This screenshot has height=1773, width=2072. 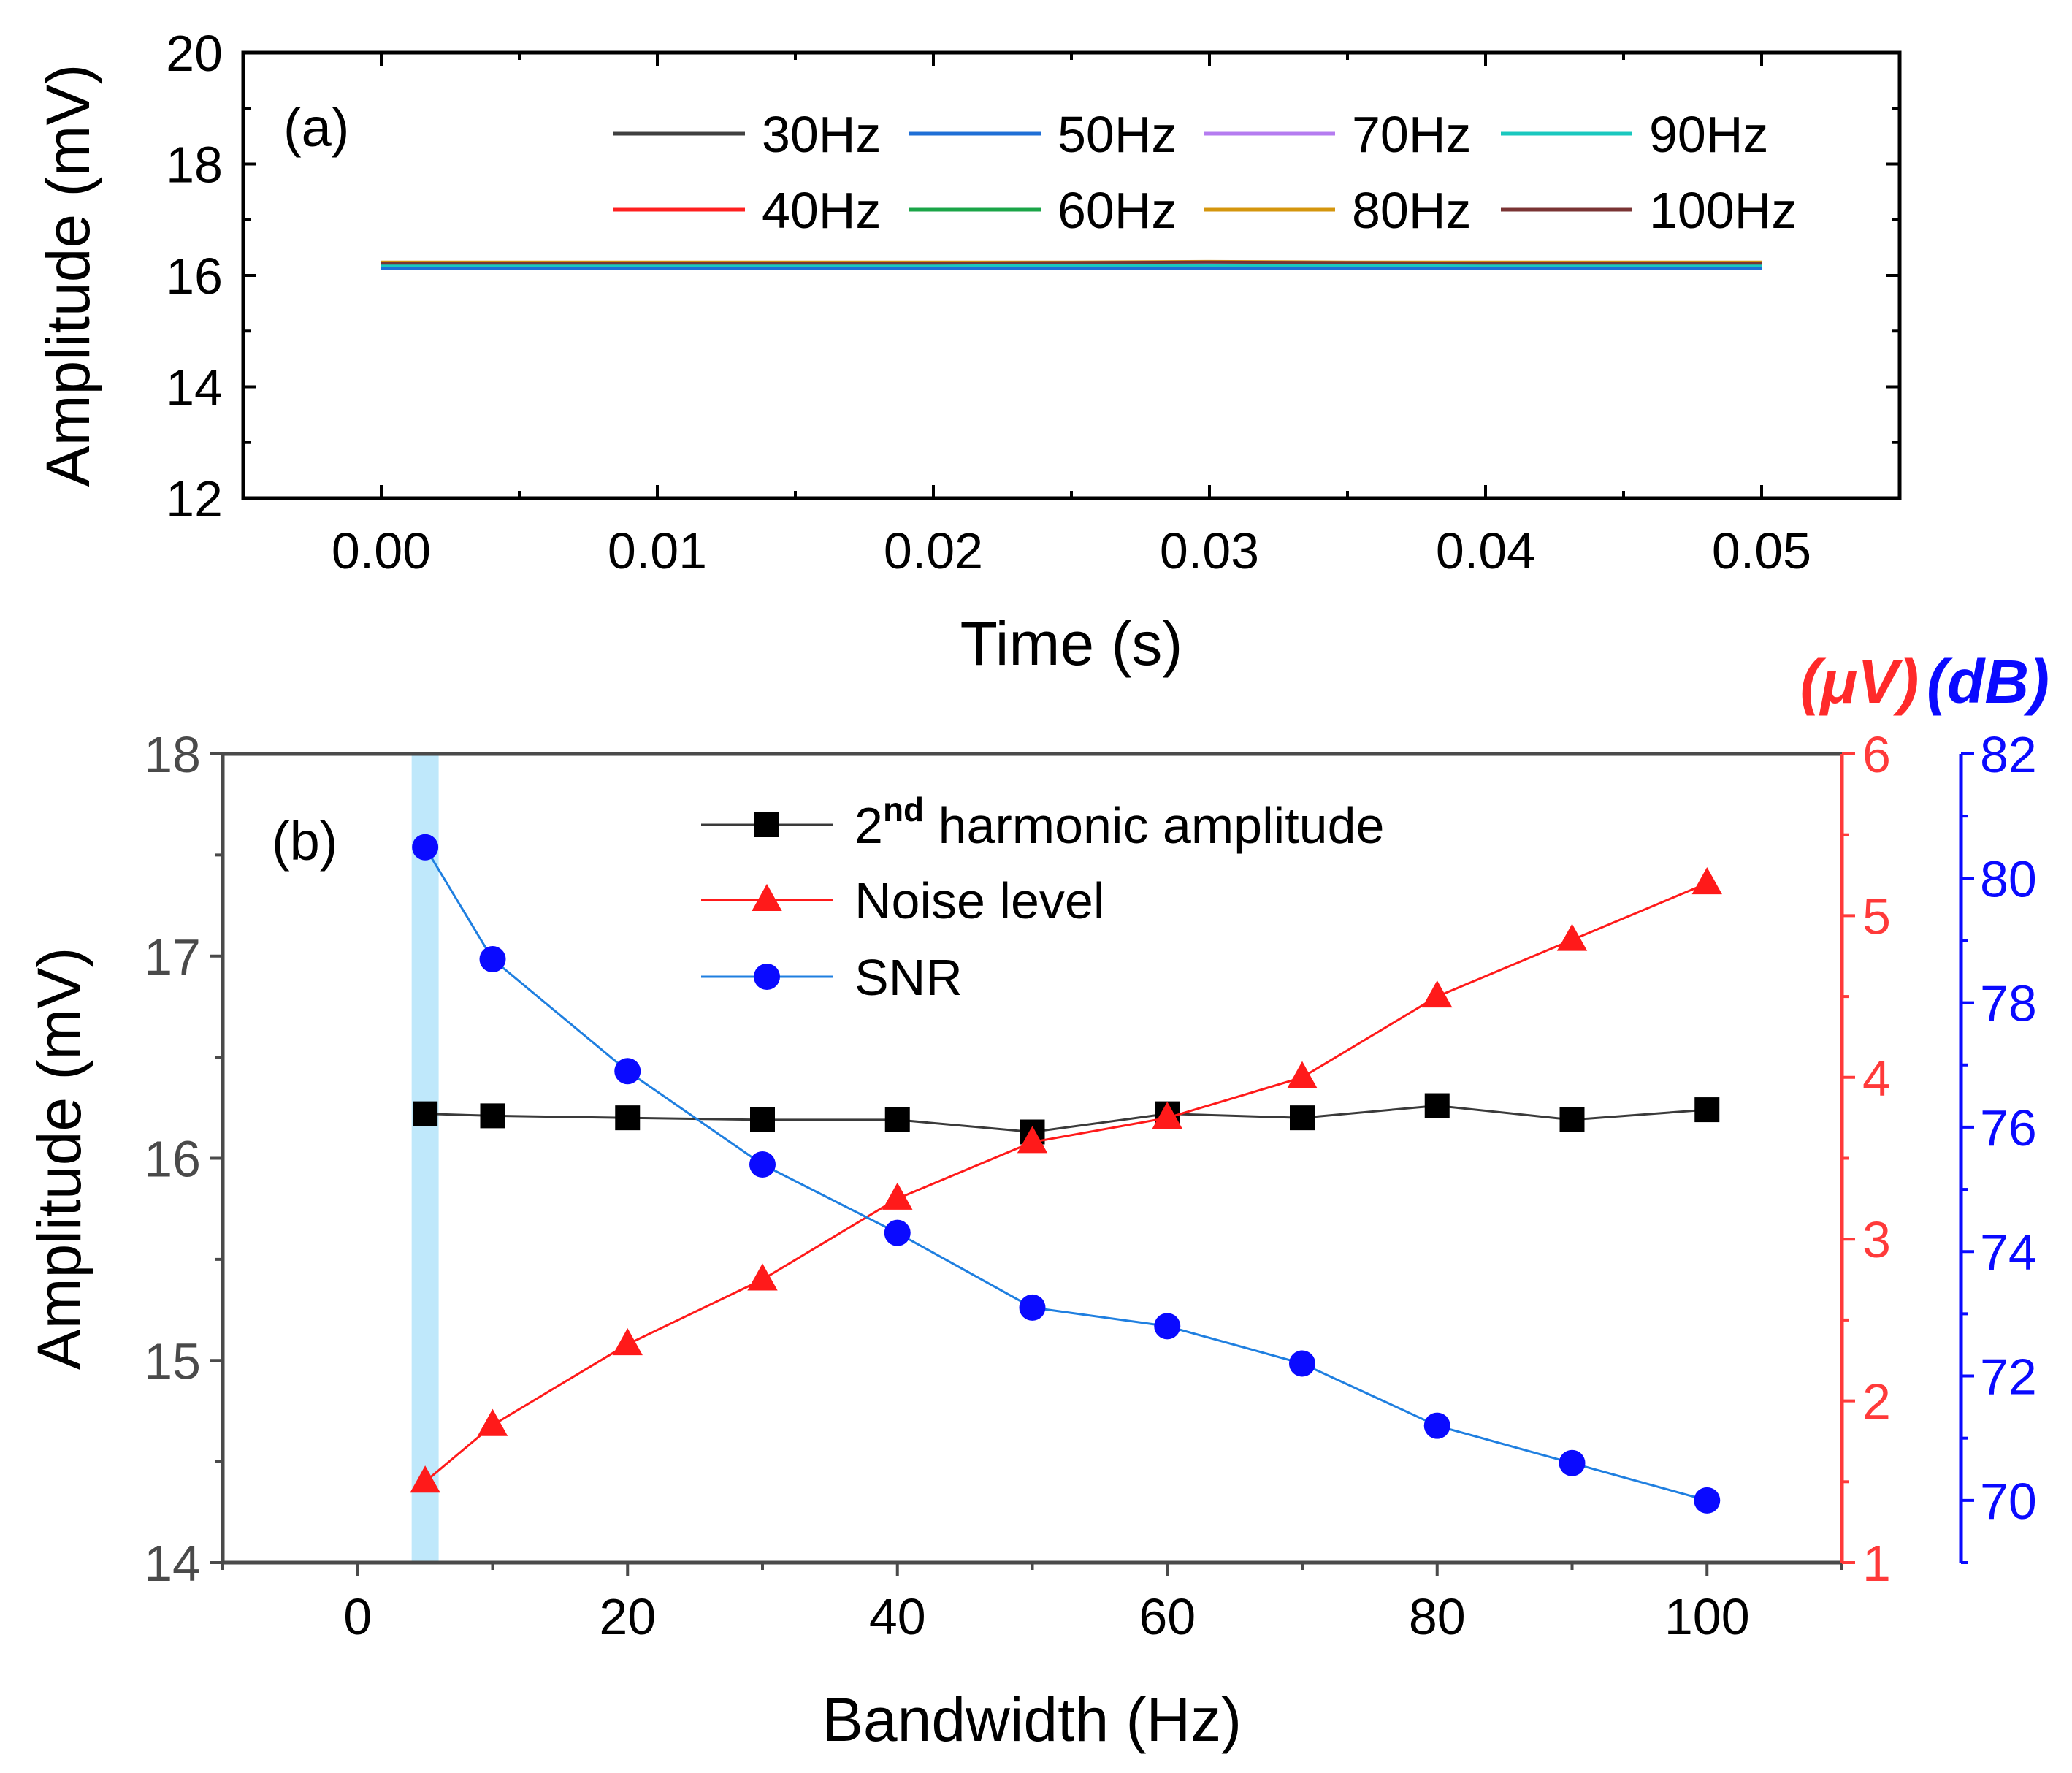 What do you see at coordinates (172, 957) in the screenshot?
I see `y-tick-label: 17` at bounding box center [172, 957].